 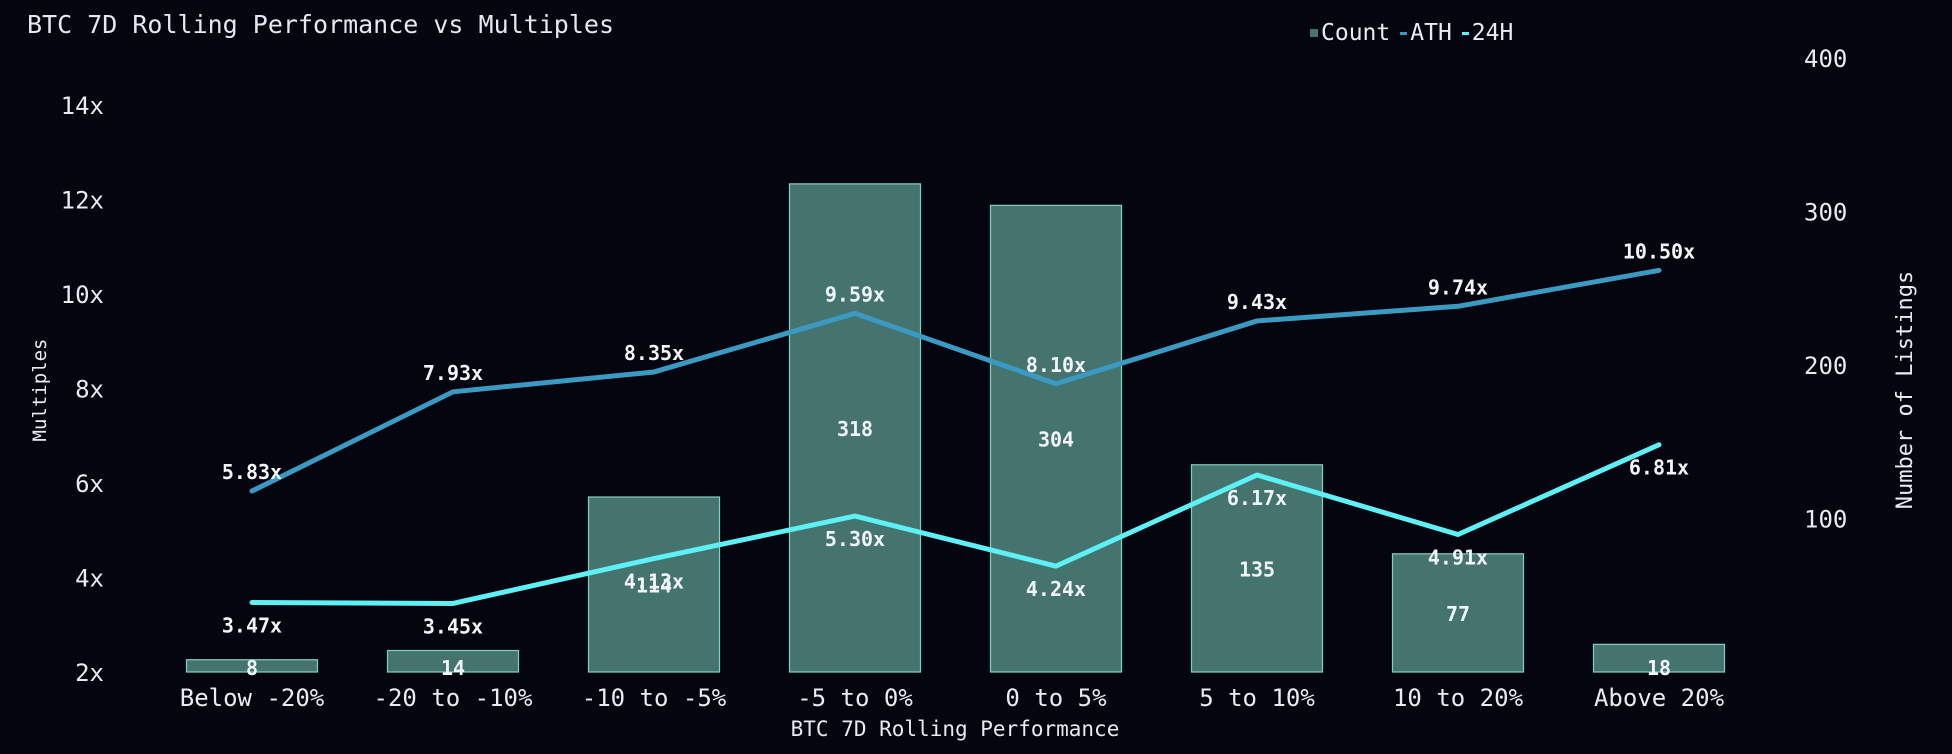 I want to click on bar-label-count: 318, so click(x=855, y=429).